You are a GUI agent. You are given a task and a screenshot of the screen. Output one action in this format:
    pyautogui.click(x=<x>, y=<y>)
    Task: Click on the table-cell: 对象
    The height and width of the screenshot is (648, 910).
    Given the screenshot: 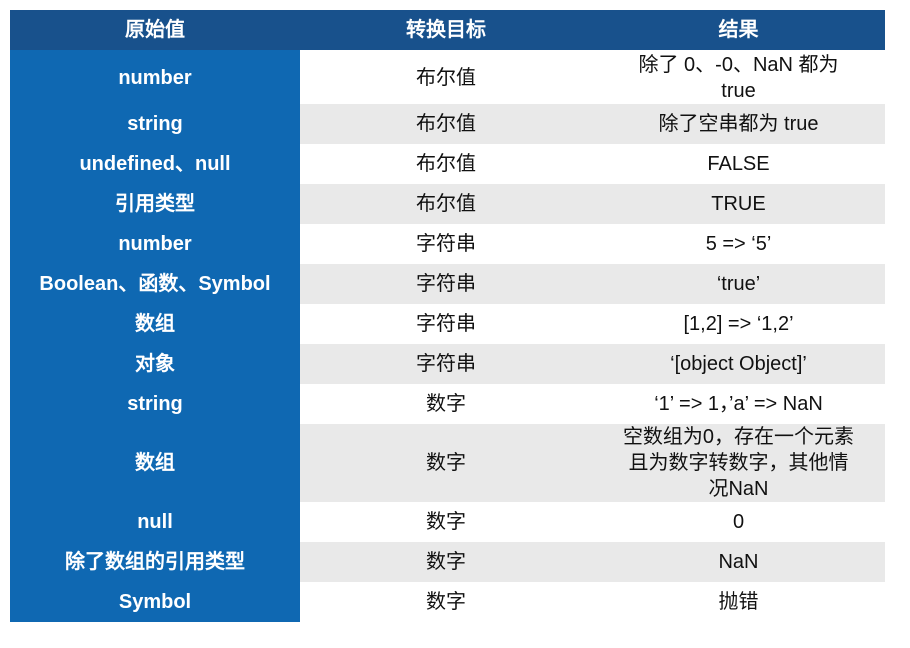 What is the action you would take?
    pyautogui.click(x=155, y=364)
    